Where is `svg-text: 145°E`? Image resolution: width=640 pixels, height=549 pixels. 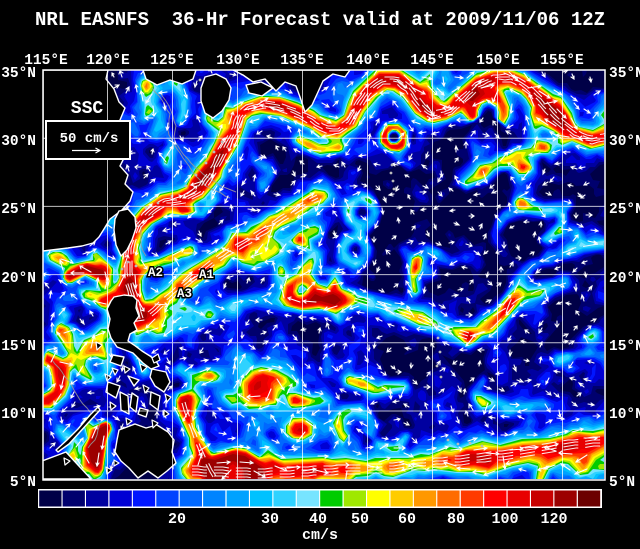 svg-text: 145°E is located at coordinates (432, 61).